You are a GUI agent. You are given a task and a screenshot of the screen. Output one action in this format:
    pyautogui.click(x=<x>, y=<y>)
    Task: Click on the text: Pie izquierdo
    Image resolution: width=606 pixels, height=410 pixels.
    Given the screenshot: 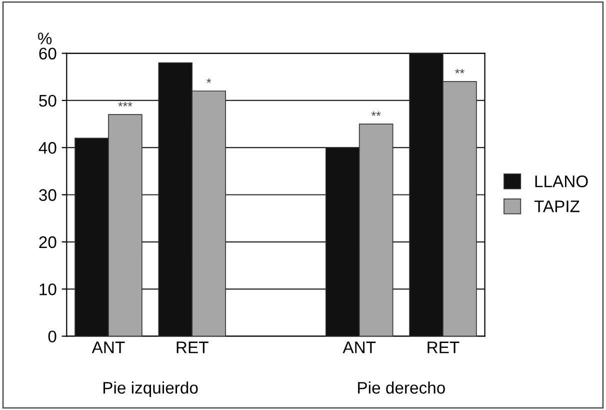 What is the action you would take?
    pyautogui.click(x=150, y=389)
    